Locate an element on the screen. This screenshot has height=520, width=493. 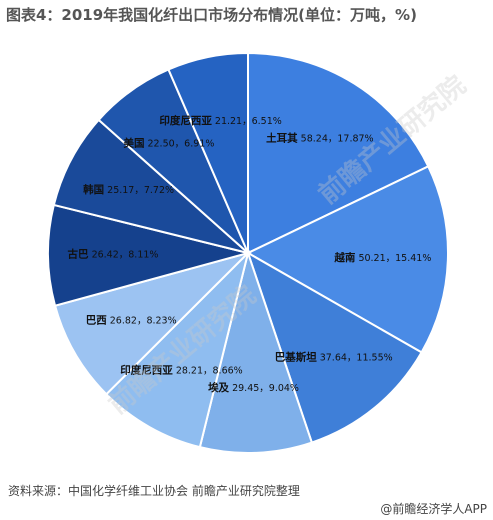
slice-label-7: 韩国 25.17，7.72% is located at coordinates (128, 189).